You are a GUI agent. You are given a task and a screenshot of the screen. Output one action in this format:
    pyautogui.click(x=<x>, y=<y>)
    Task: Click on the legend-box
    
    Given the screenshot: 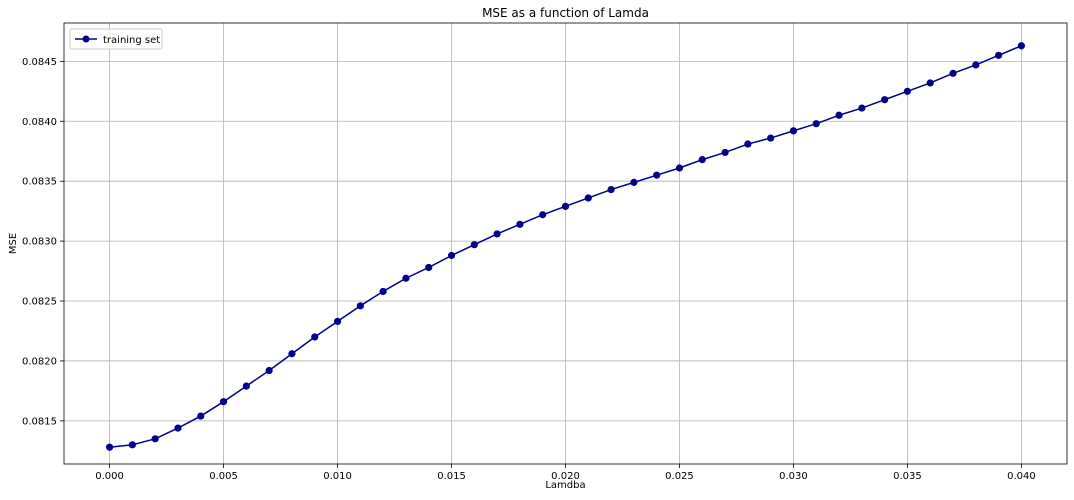 What is the action you would take?
    pyautogui.click(x=116, y=39)
    